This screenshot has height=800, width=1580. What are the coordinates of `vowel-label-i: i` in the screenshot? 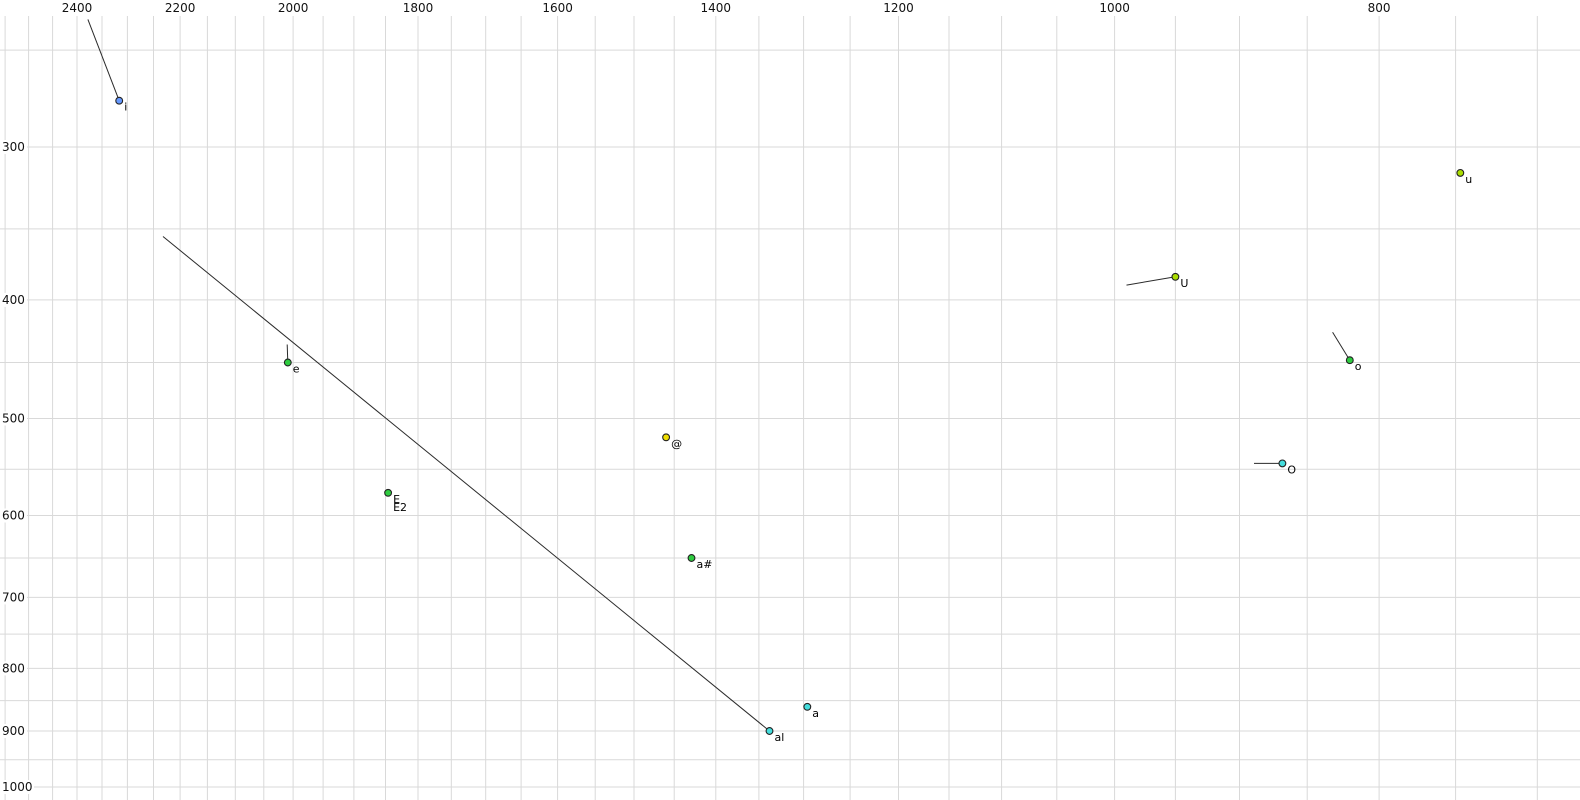 It's located at (125, 107).